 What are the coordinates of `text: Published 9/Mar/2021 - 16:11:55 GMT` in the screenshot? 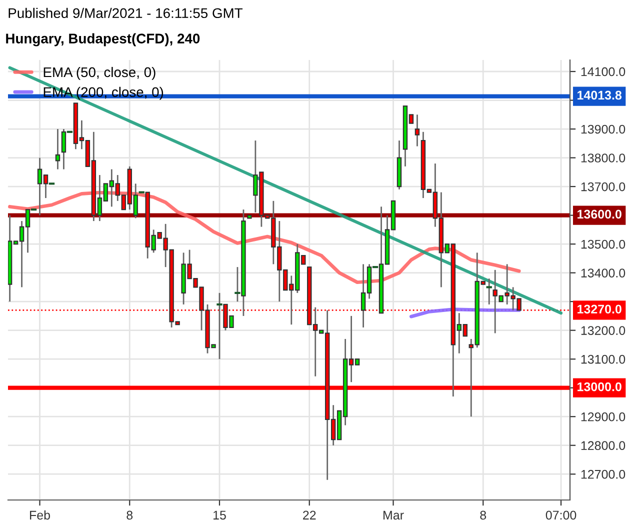 It's located at (125, 13).